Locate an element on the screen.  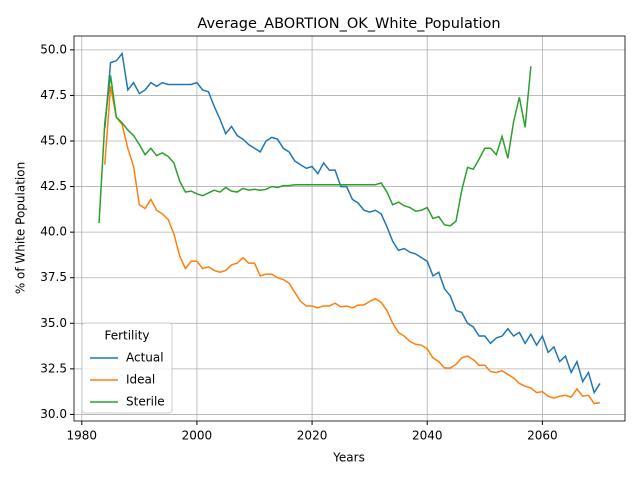
y-tick-label: 37.5 is located at coordinates (53, 277).